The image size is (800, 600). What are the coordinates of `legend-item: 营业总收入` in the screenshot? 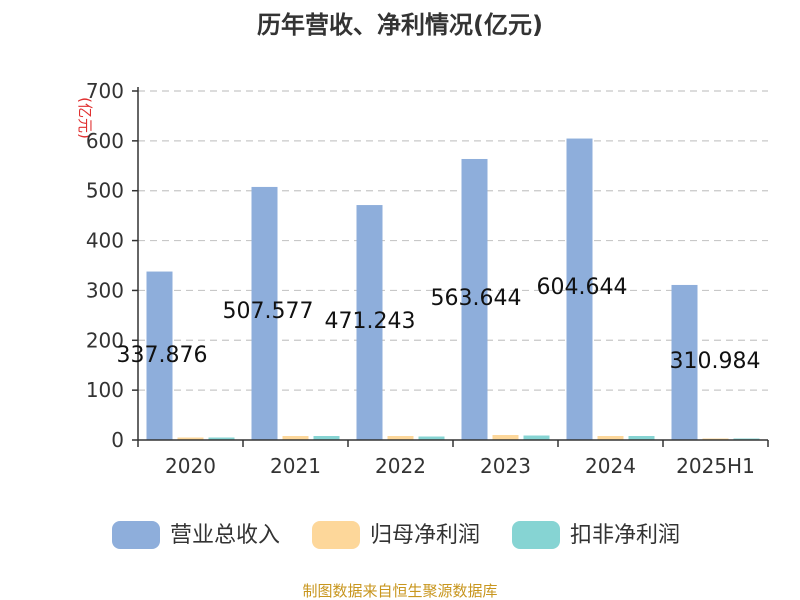 It's located at (196, 535).